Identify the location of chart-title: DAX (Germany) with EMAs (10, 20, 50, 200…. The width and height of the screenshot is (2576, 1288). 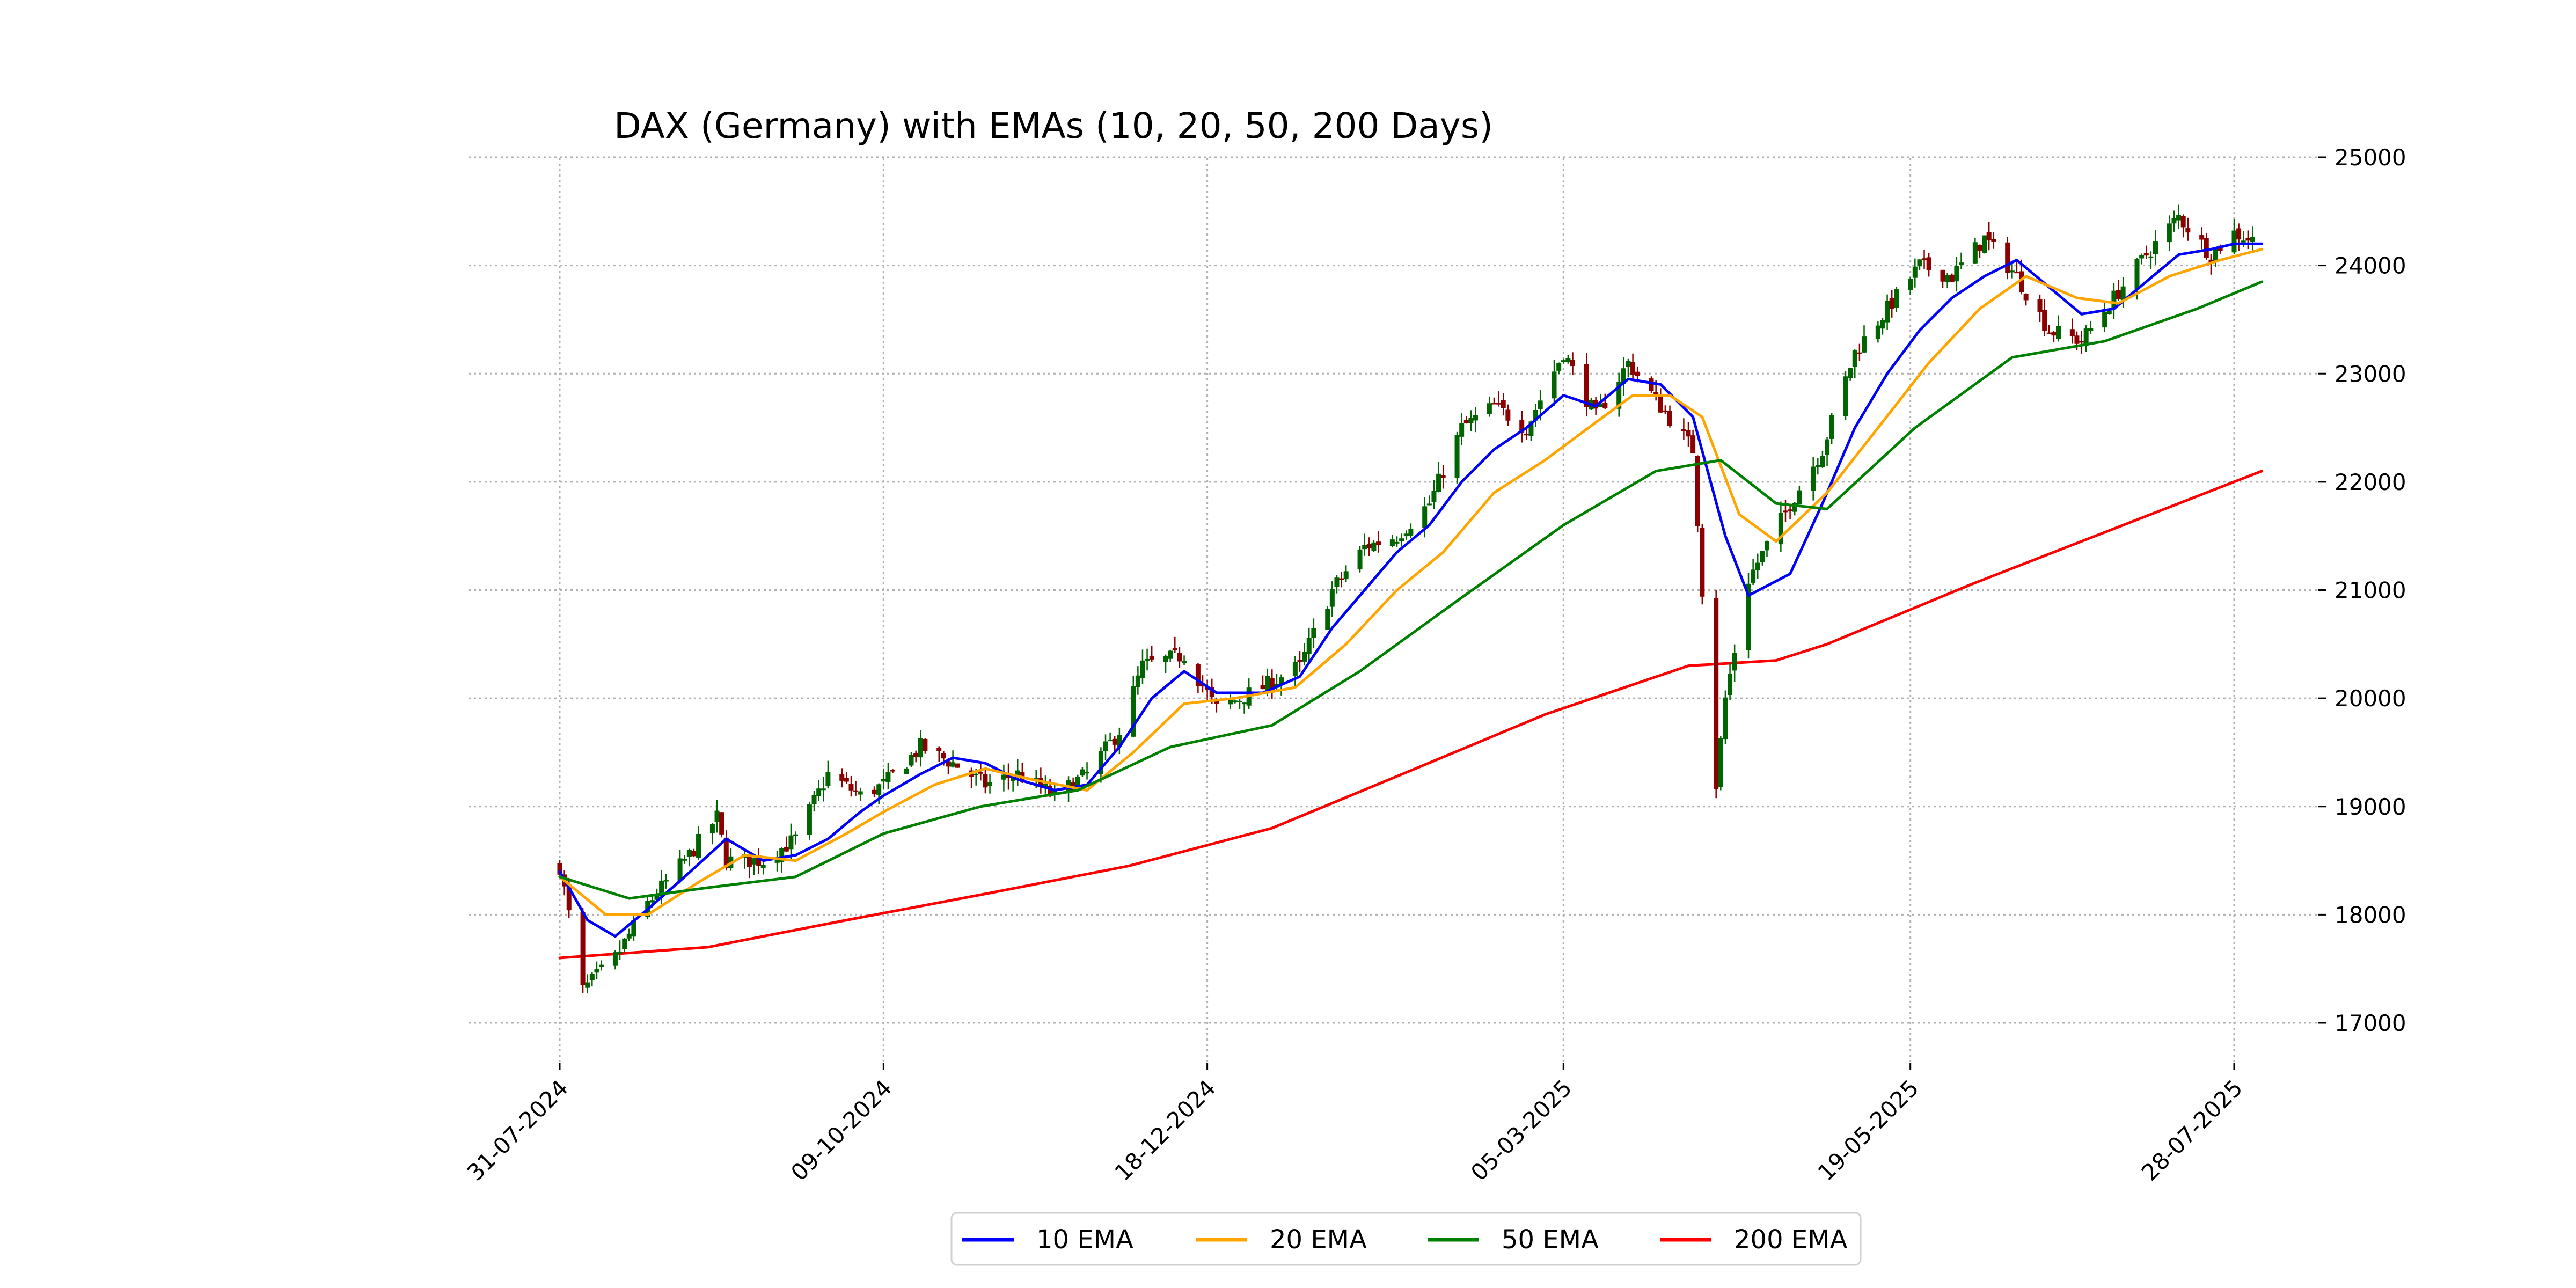
(1053, 126).